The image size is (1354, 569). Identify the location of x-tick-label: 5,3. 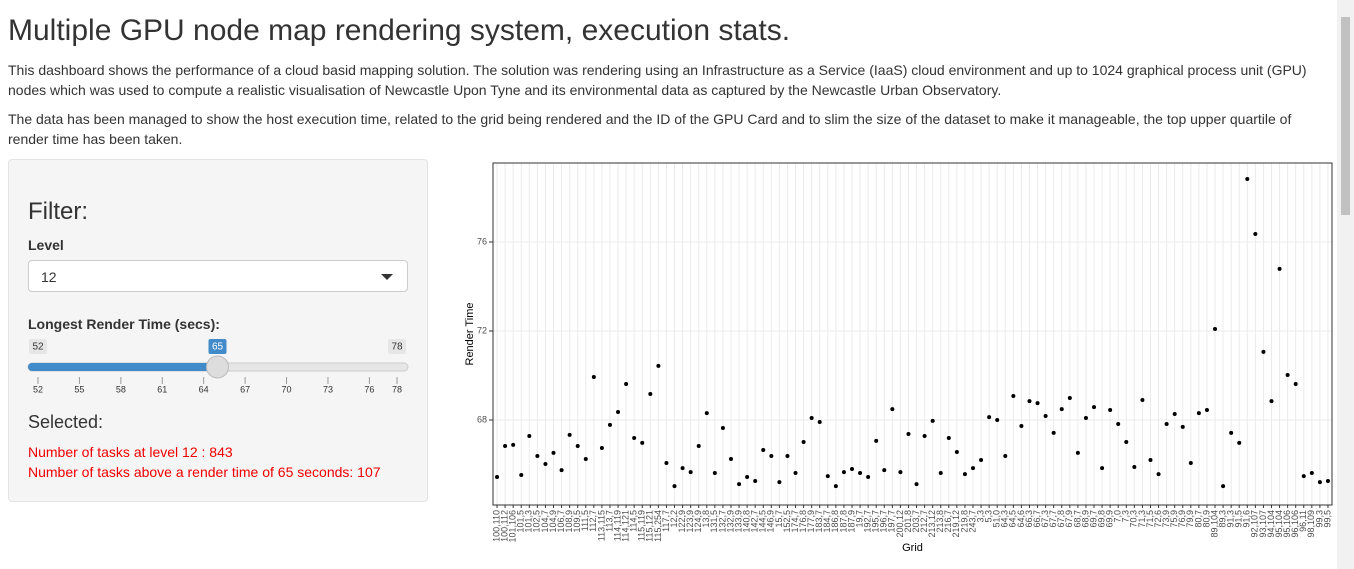
(989, 516).